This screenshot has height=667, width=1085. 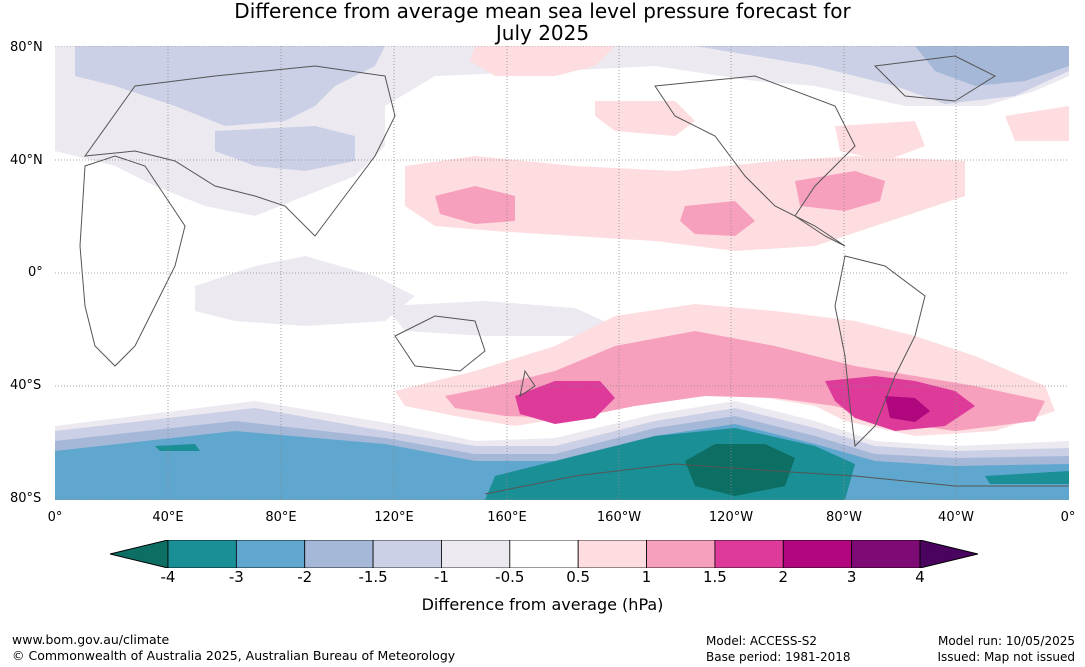 What do you see at coordinates (26, 47) in the screenshot?
I see `lat-label-80n: 80°N` at bounding box center [26, 47].